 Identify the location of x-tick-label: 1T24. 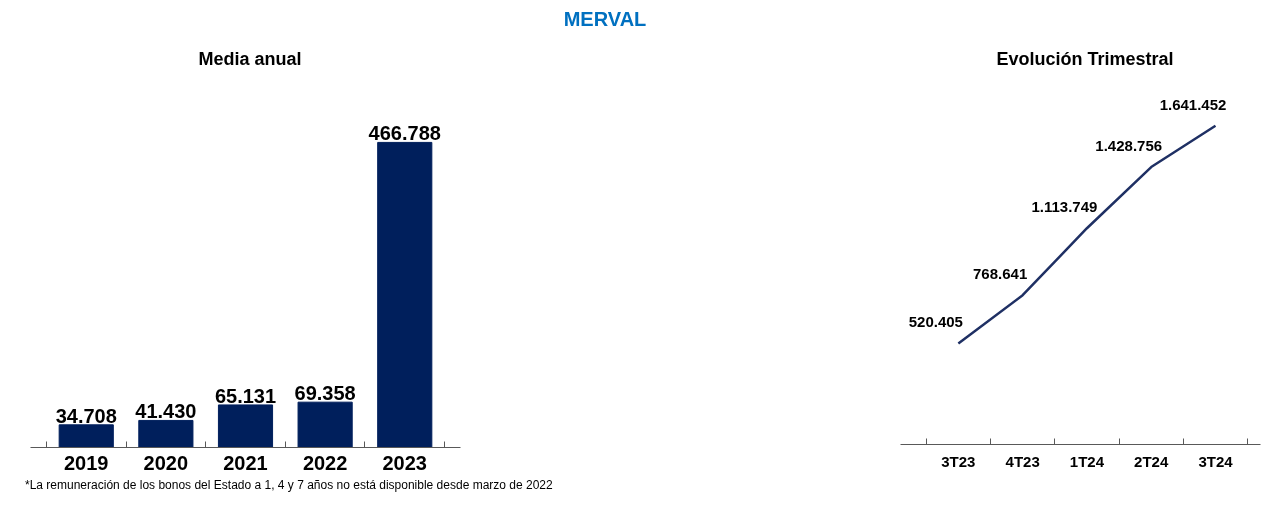
(1087, 461).